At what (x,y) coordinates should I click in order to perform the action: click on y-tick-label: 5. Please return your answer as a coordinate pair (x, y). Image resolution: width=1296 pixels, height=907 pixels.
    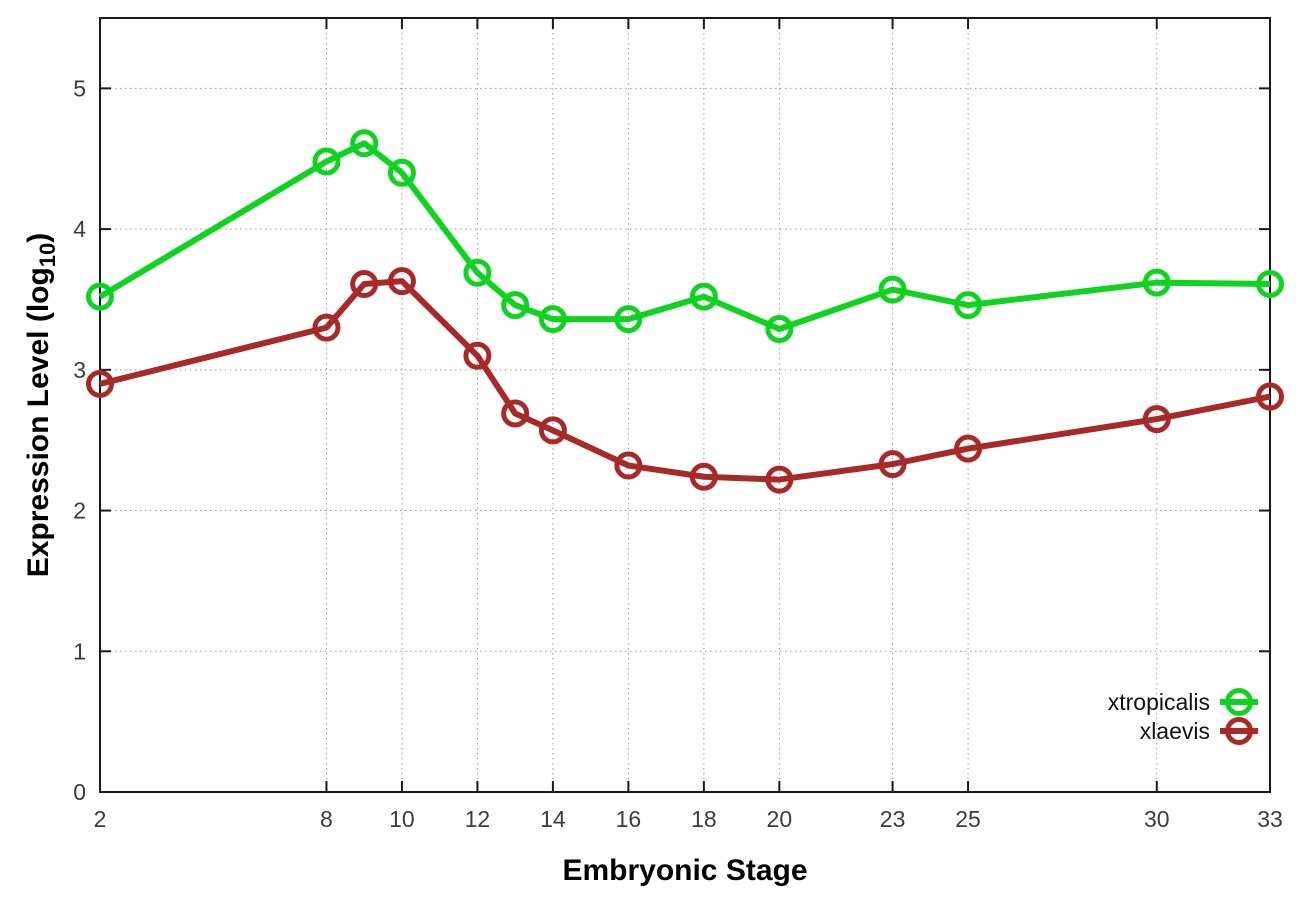
    Looking at the image, I should click on (79, 88).